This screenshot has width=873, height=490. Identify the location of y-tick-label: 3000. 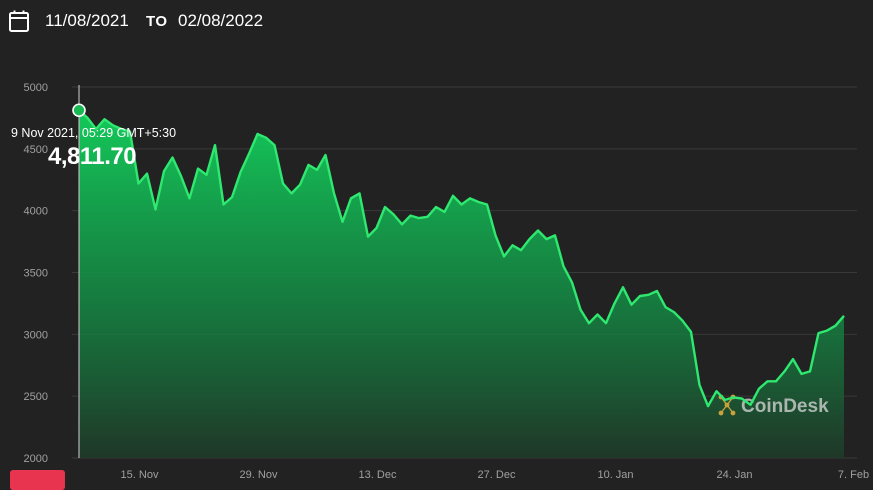
(36, 335).